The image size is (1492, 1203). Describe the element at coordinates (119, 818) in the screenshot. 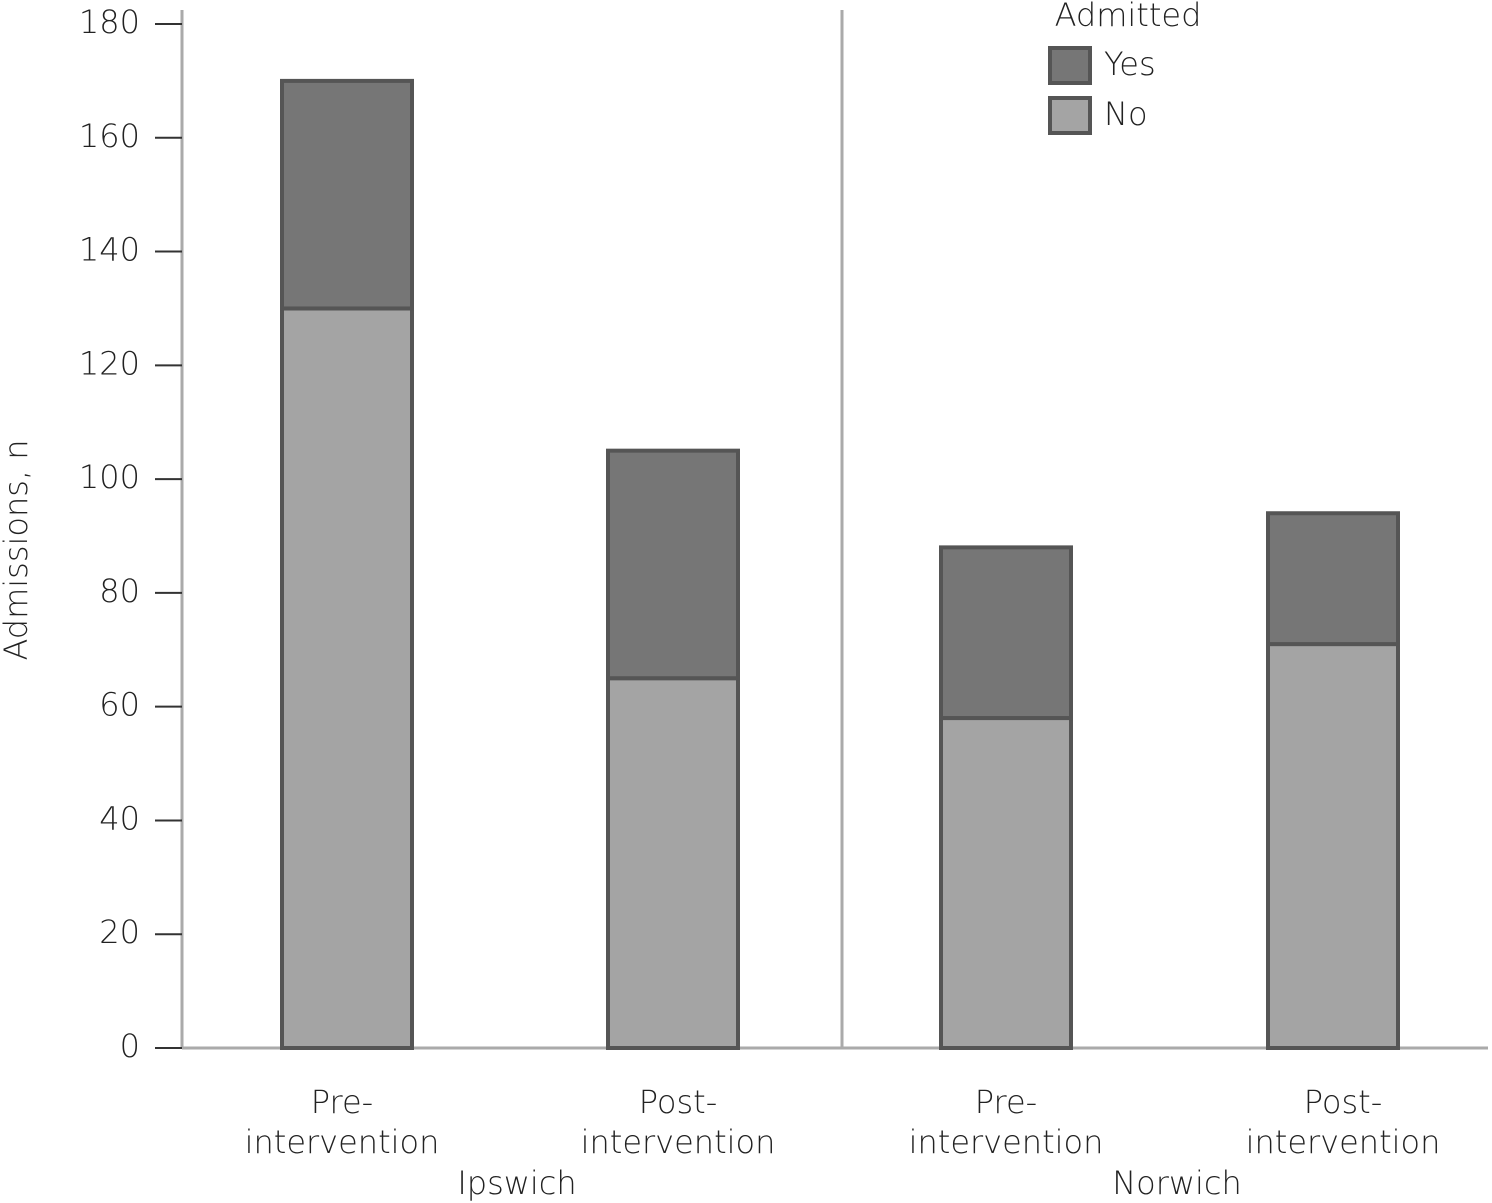

I see `y-tick-label: 40` at that location.